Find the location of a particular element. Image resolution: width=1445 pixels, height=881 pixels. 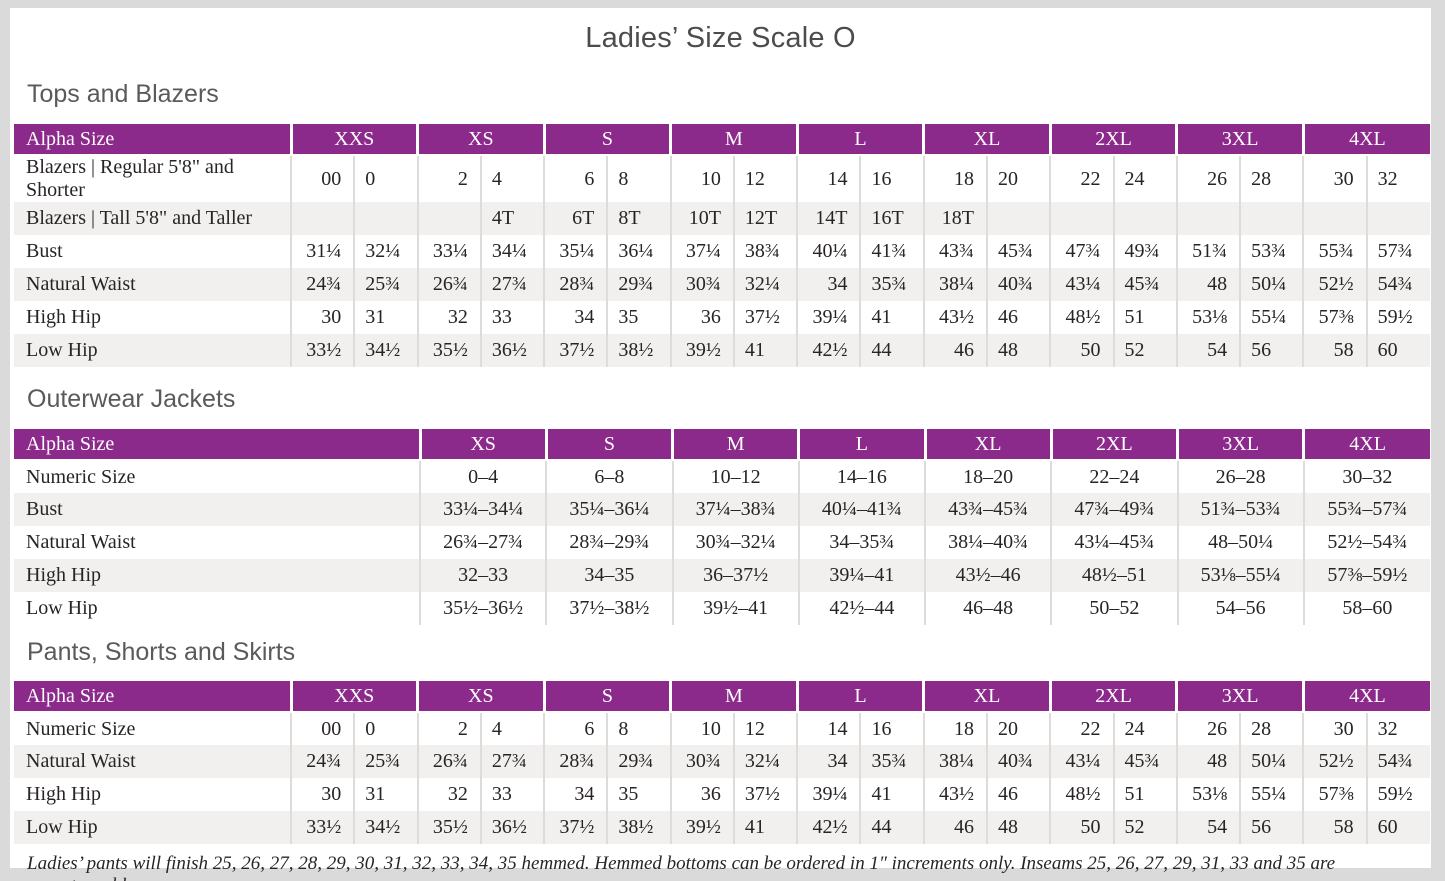

size-value: 38½ is located at coordinates (638, 827).